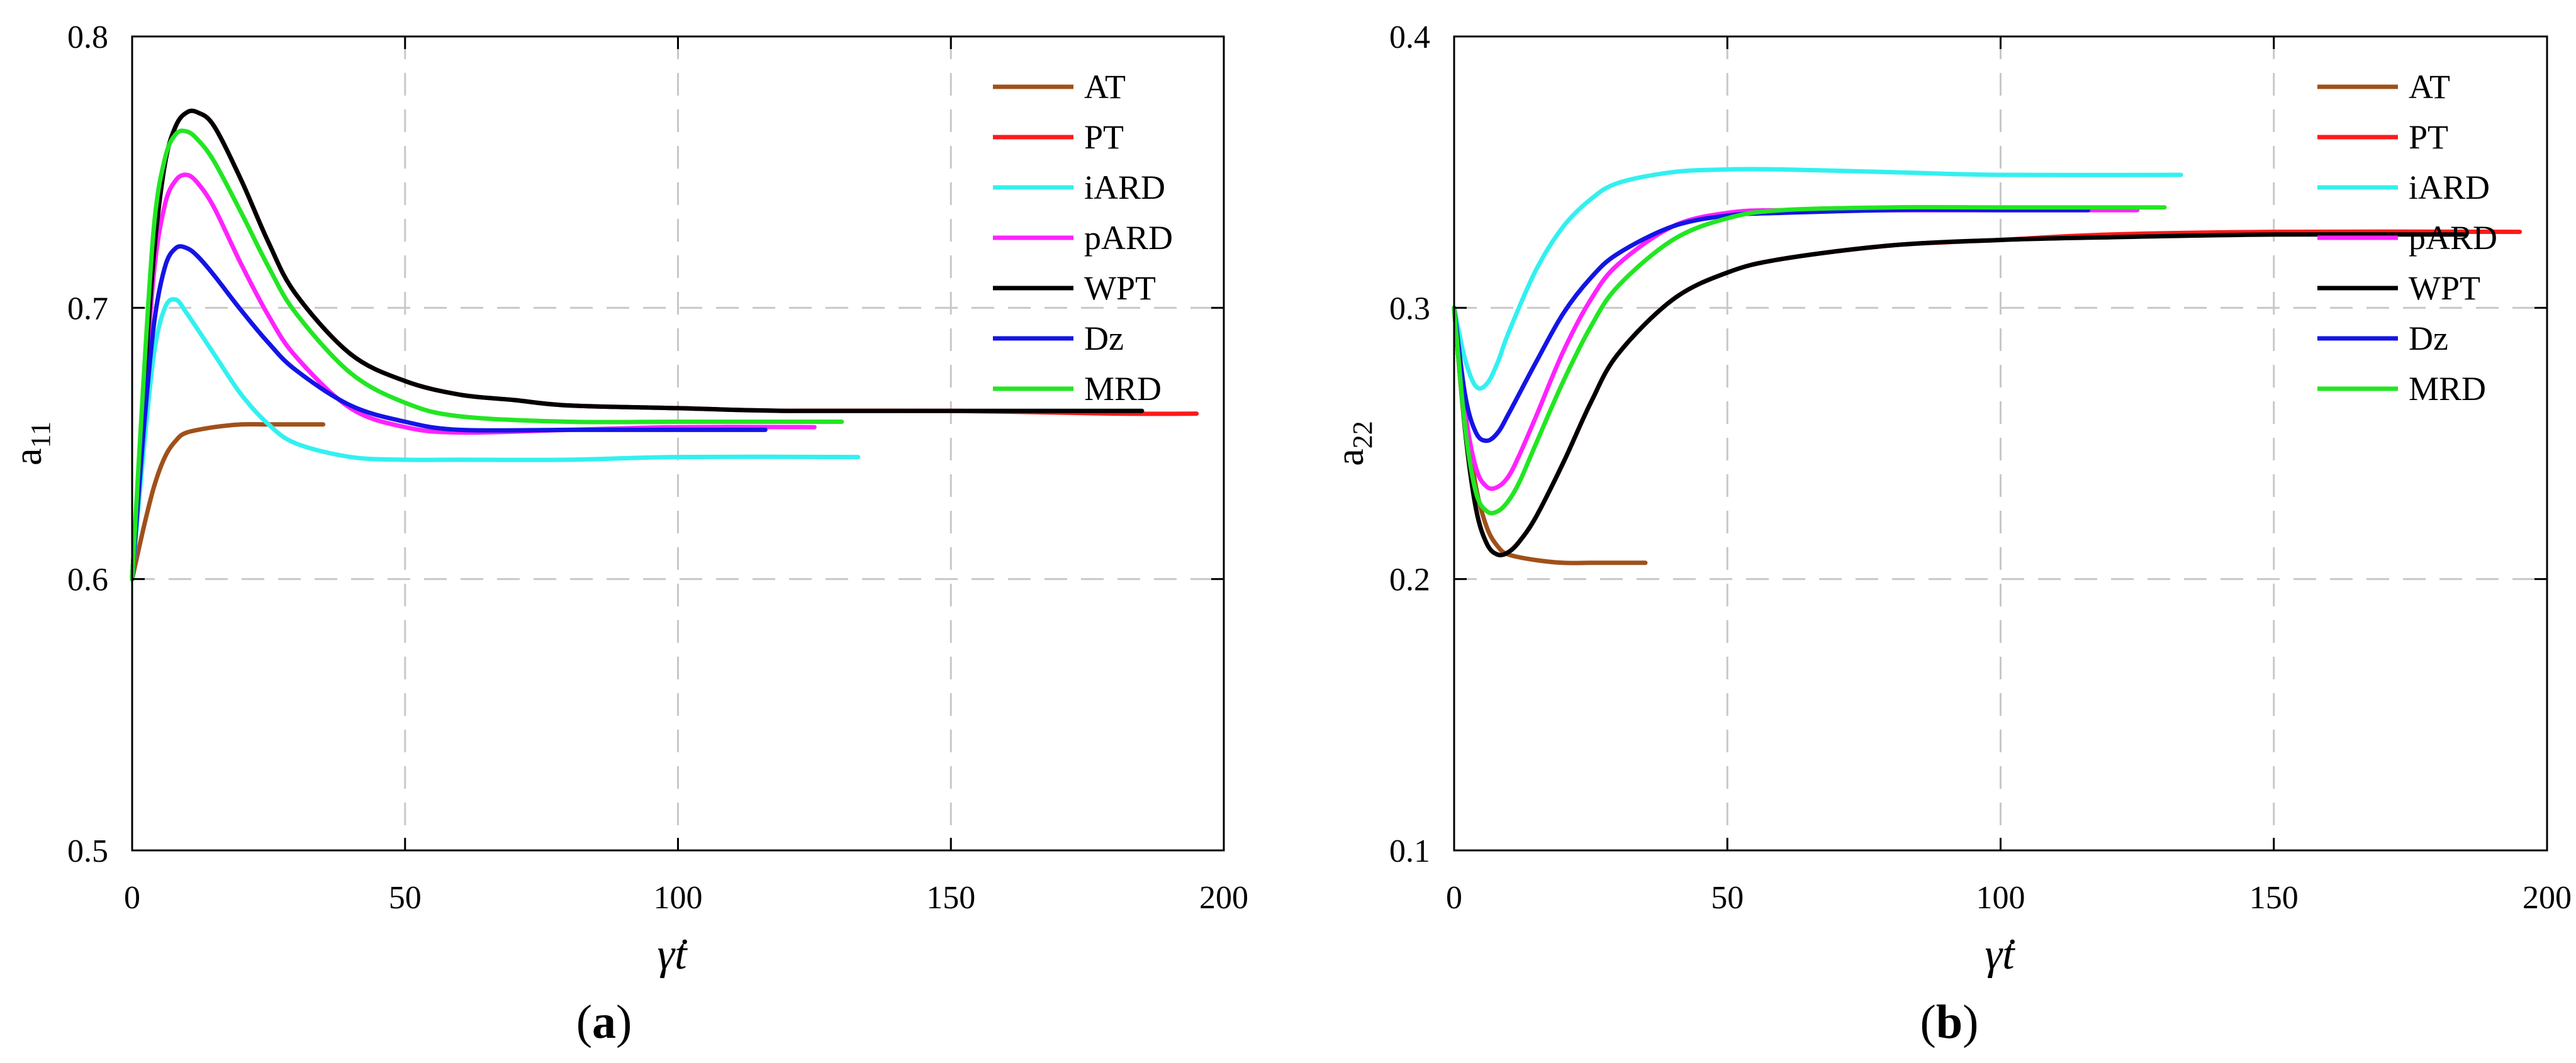  Describe the element at coordinates (40, 435) in the screenshot. I see `y-axis-label-subscript: 11` at that location.